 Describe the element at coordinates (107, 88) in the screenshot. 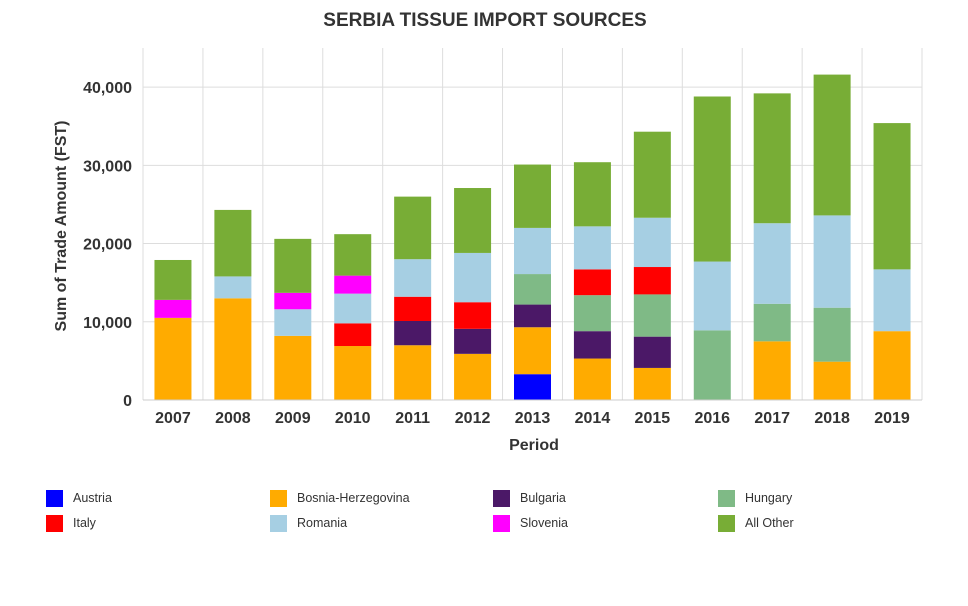

I see `y-tick-label: 40,000` at that location.